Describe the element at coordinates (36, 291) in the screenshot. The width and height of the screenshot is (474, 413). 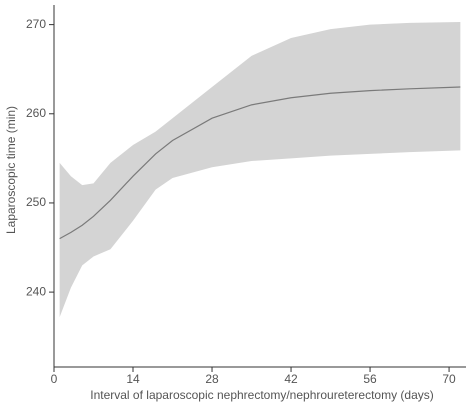
I see `y-tick-label: 240` at that location.